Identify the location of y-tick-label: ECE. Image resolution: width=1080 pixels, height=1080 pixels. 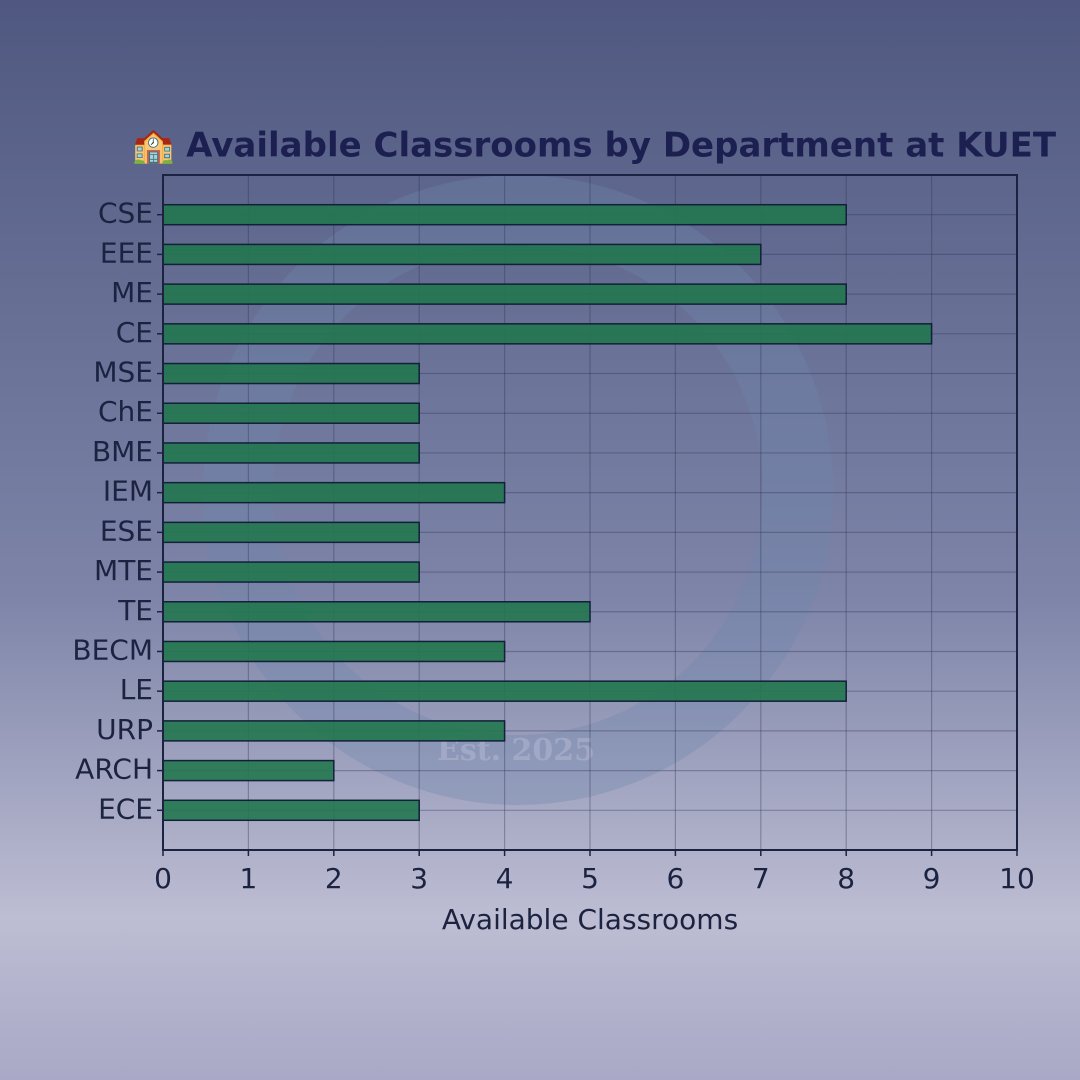
(125, 808).